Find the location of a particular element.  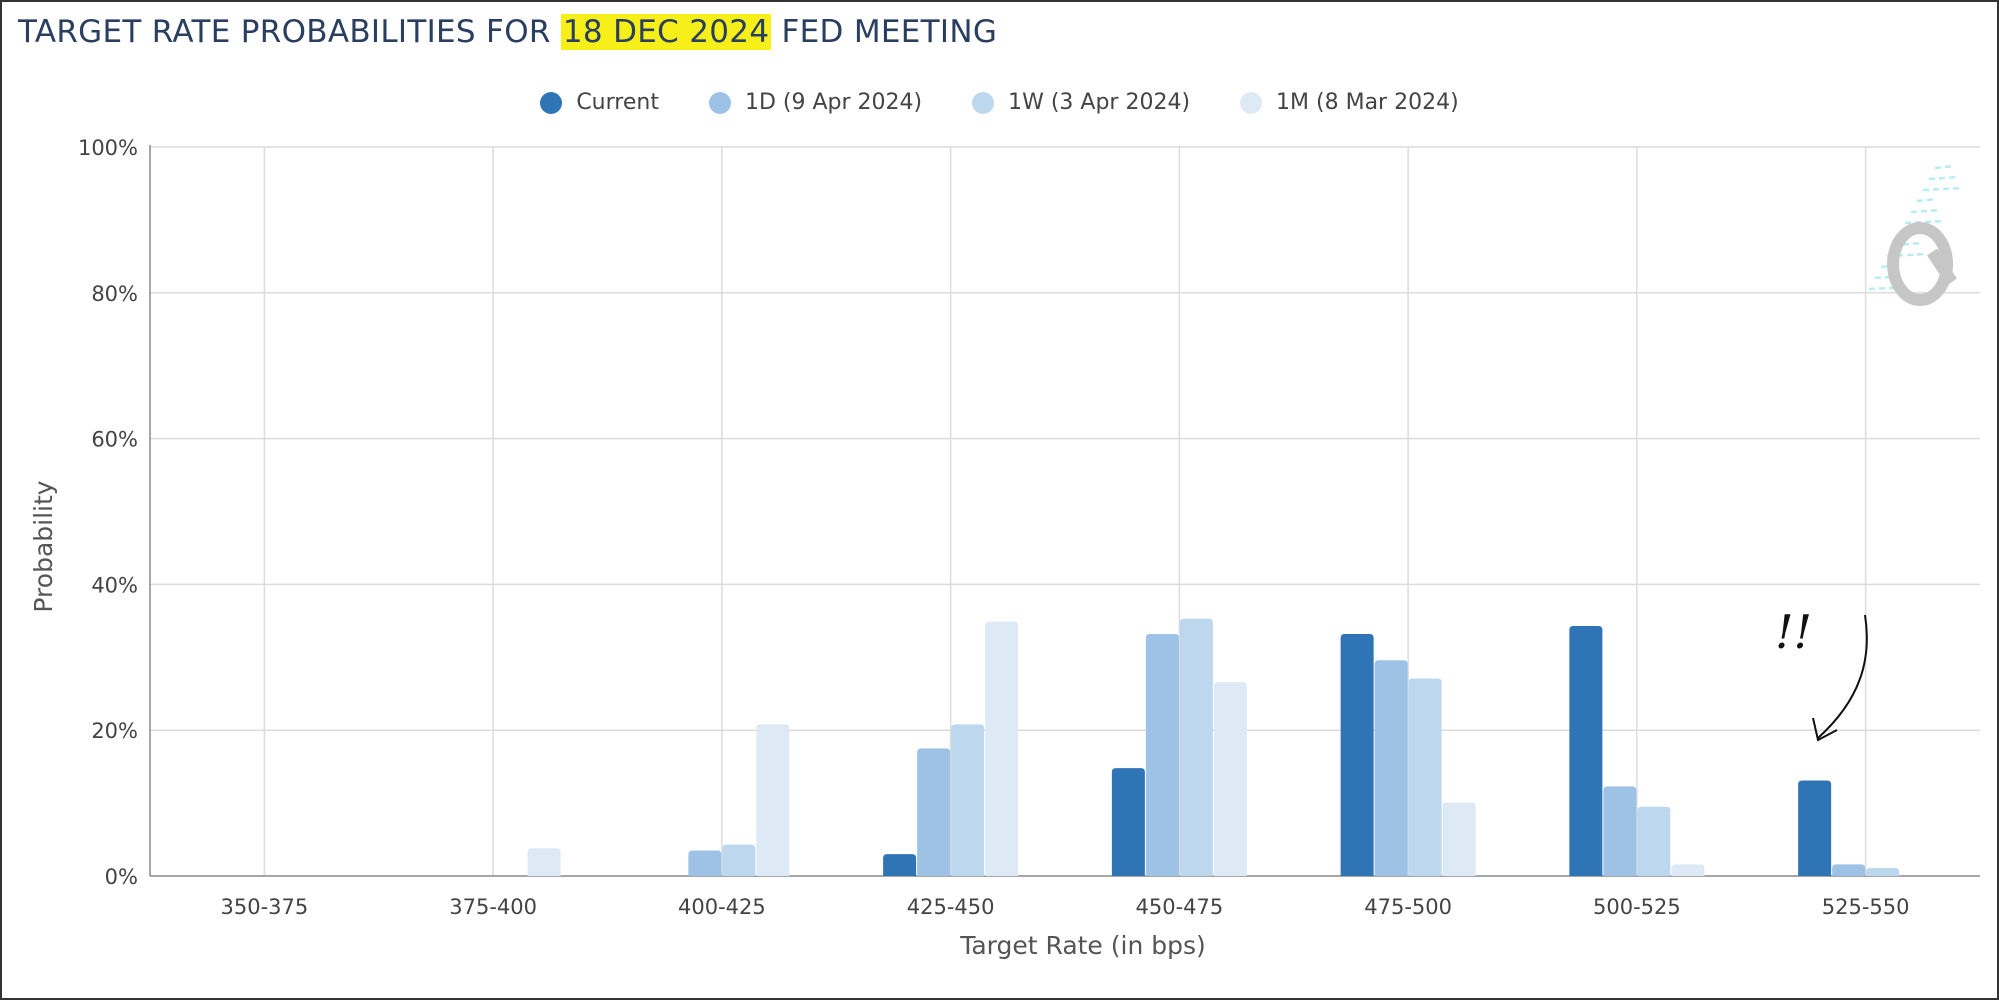

legend-item: 1D (9 Apr 2024) is located at coordinates (815, 102).